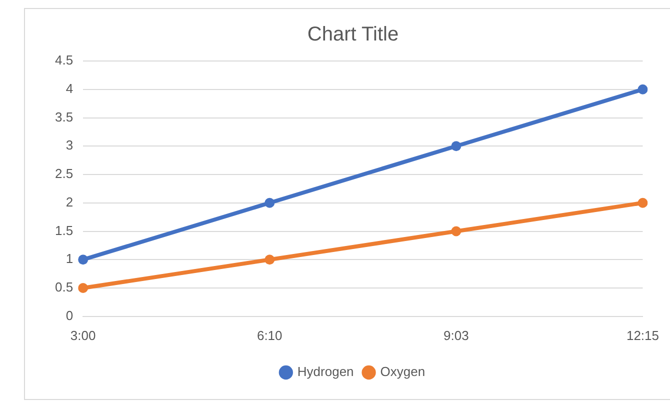 The width and height of the screenshot is (670, 406). Describe the element at coordinates (70, 88) in the screenshot. I see `y-tick-label: 4` at that location.